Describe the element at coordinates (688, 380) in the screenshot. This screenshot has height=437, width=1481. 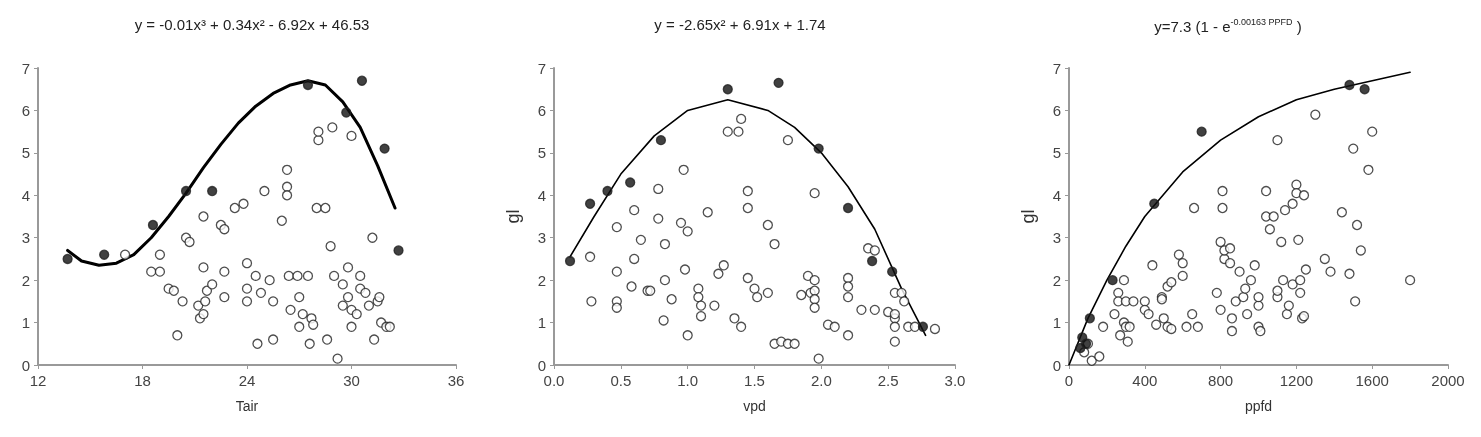
I see `x-tick-label: 1.0` at that location.